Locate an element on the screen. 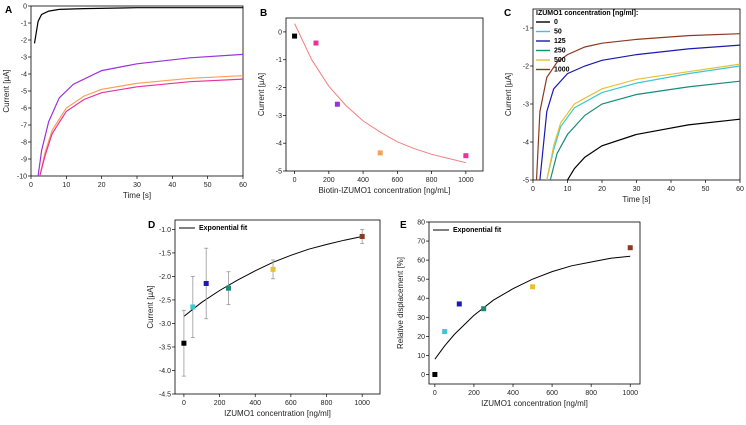 The width and height of the screenshot is (746, 425). y-tick-label: -2.0 is located at coordinates (165, 277).